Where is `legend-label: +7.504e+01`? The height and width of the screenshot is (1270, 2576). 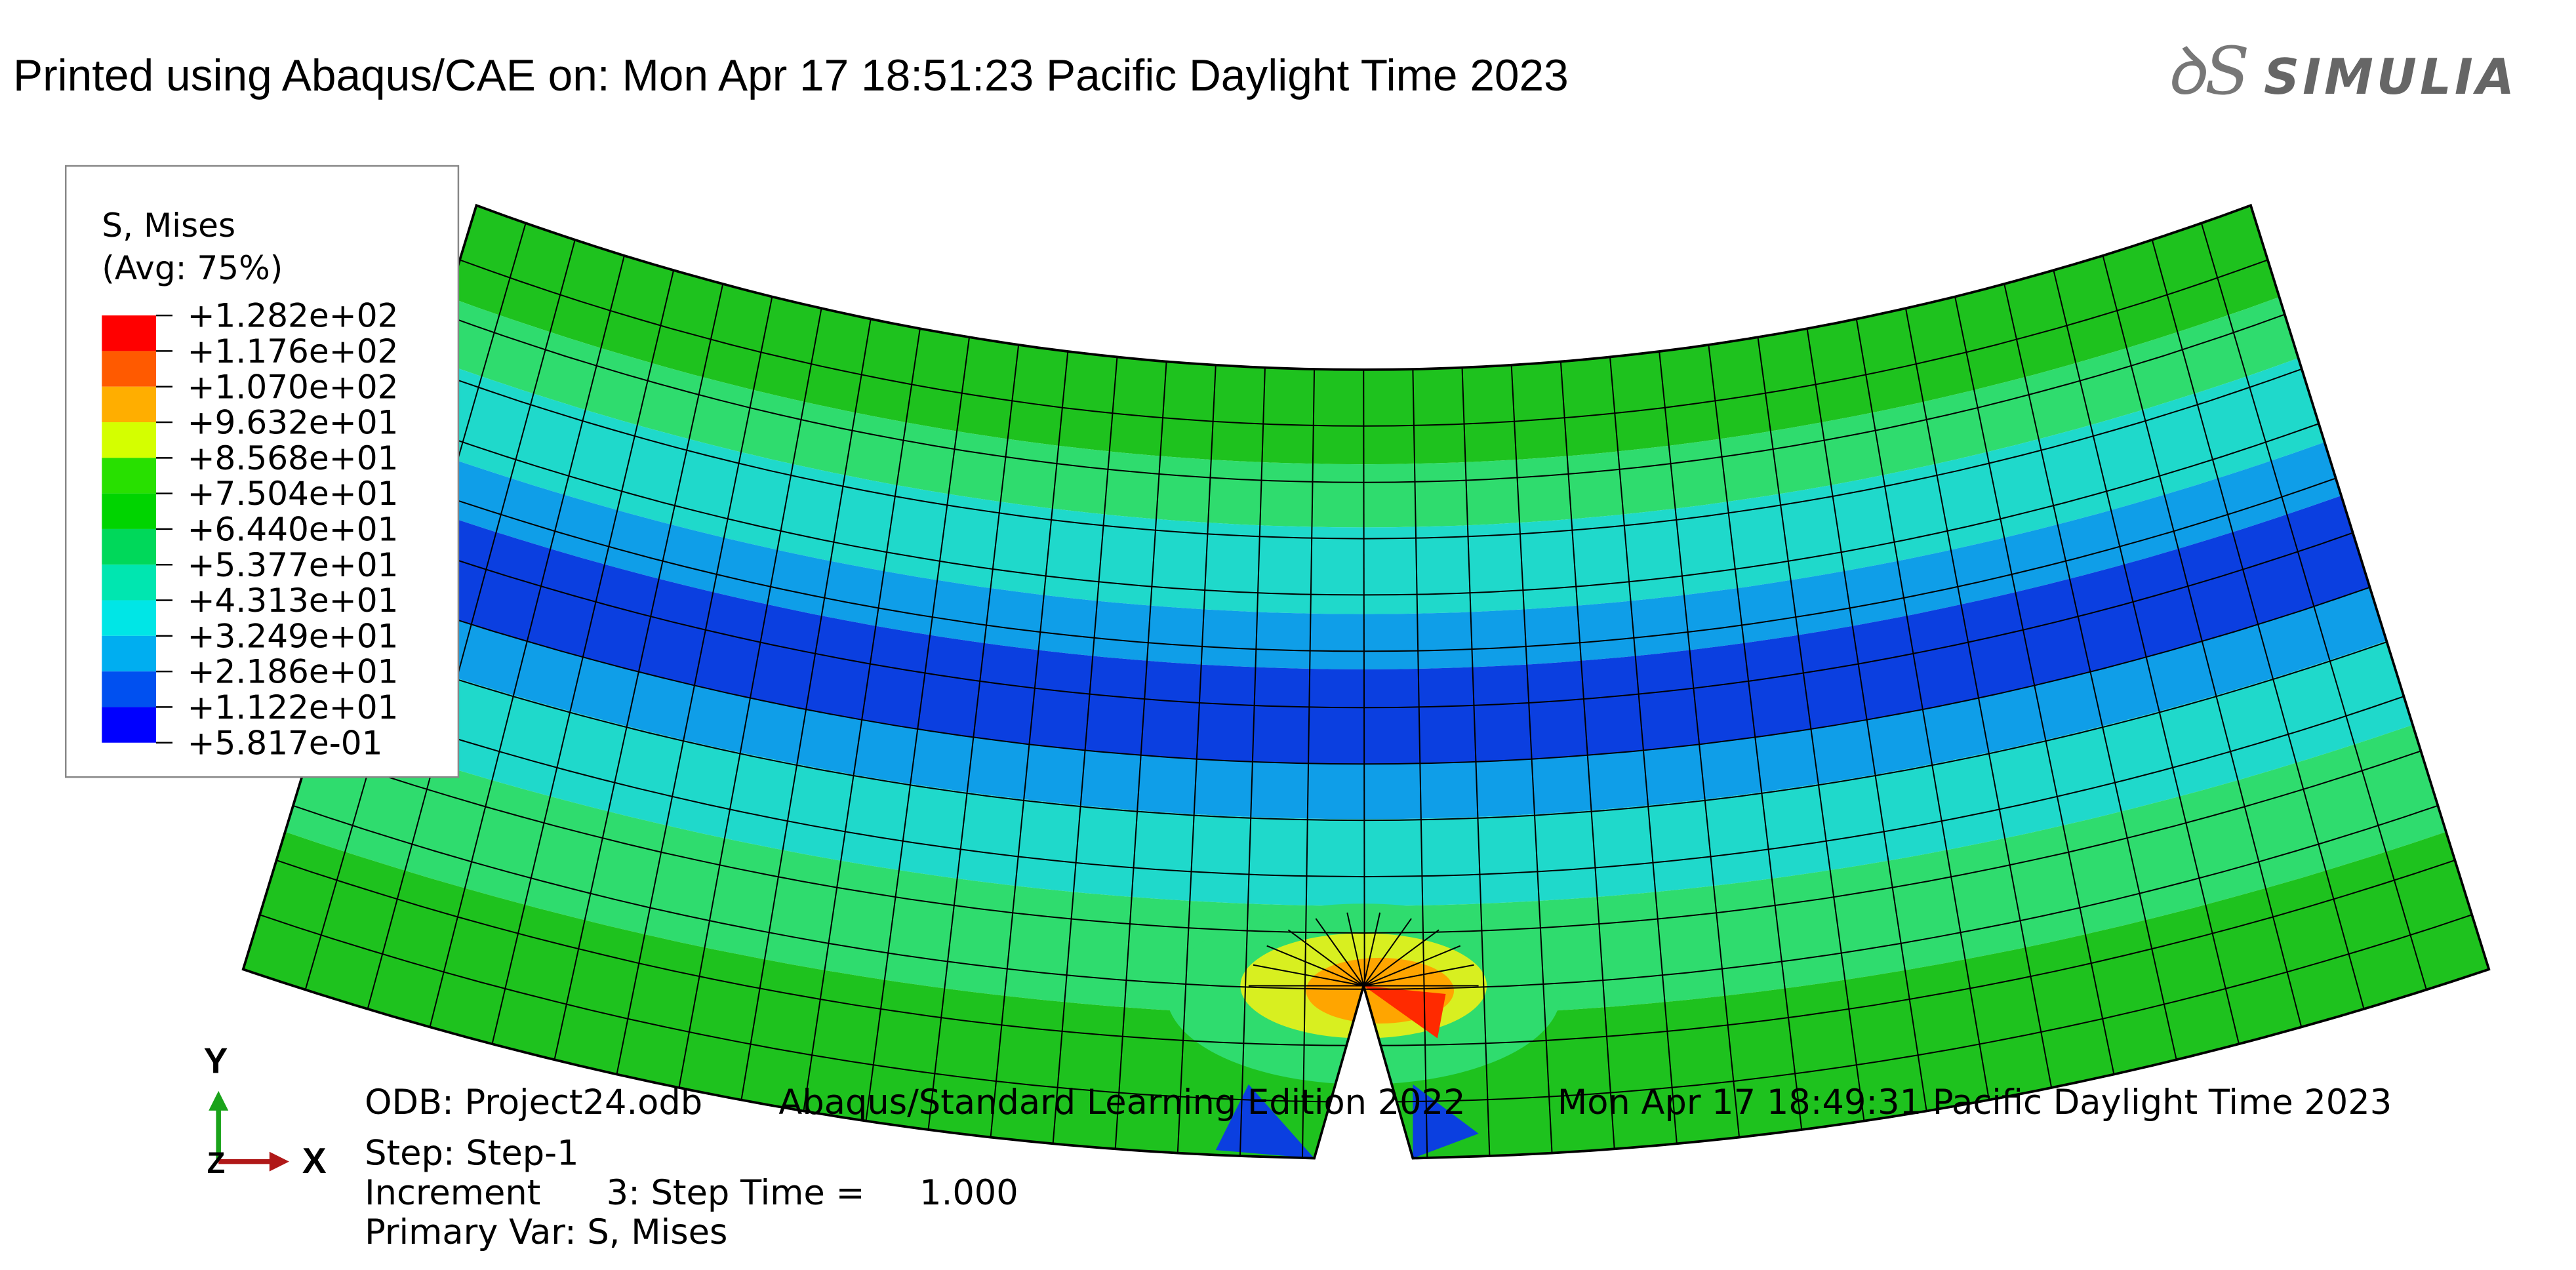
legend-label: +7.504e+01 is located at coordinates (293, 493).